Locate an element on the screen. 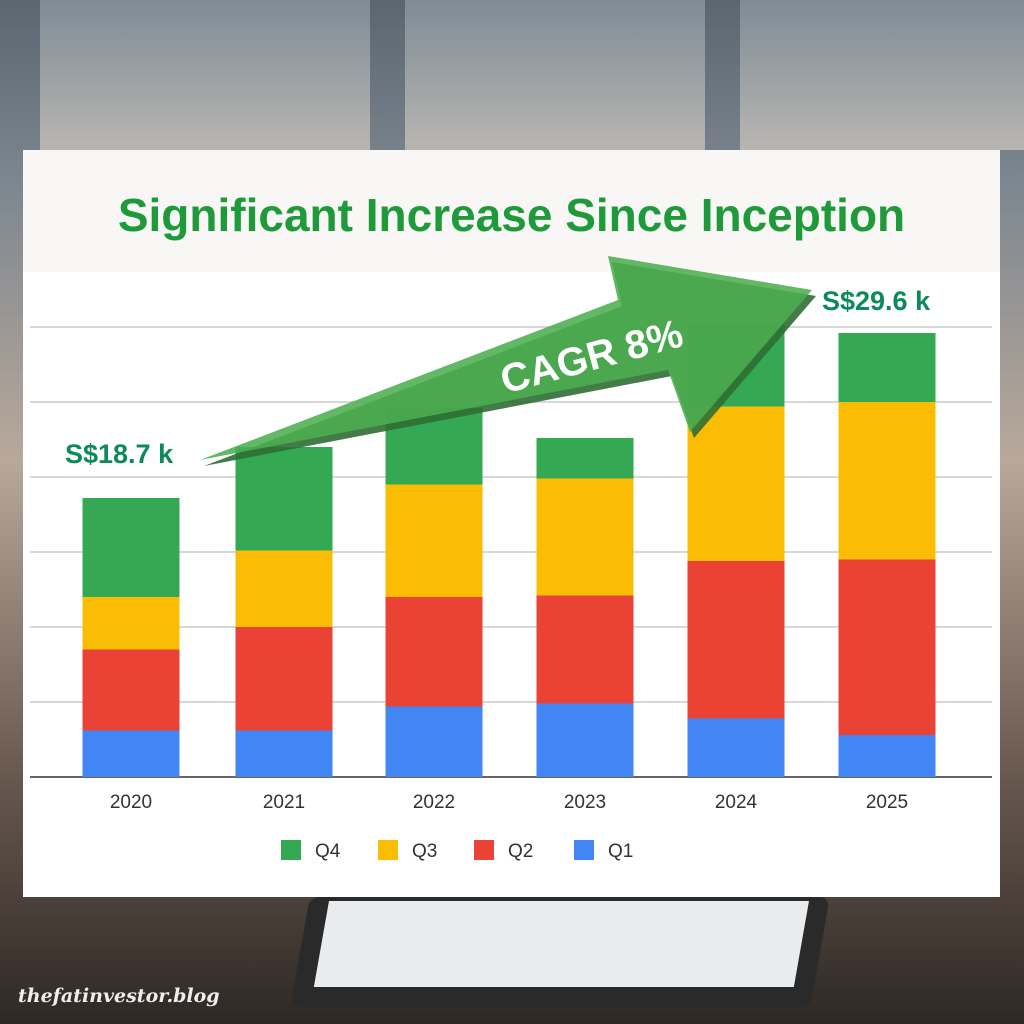 This screenshot has height=1024, width=1024. chart-title: Significant Increase Since Inception is located at coordinates (511, 215).